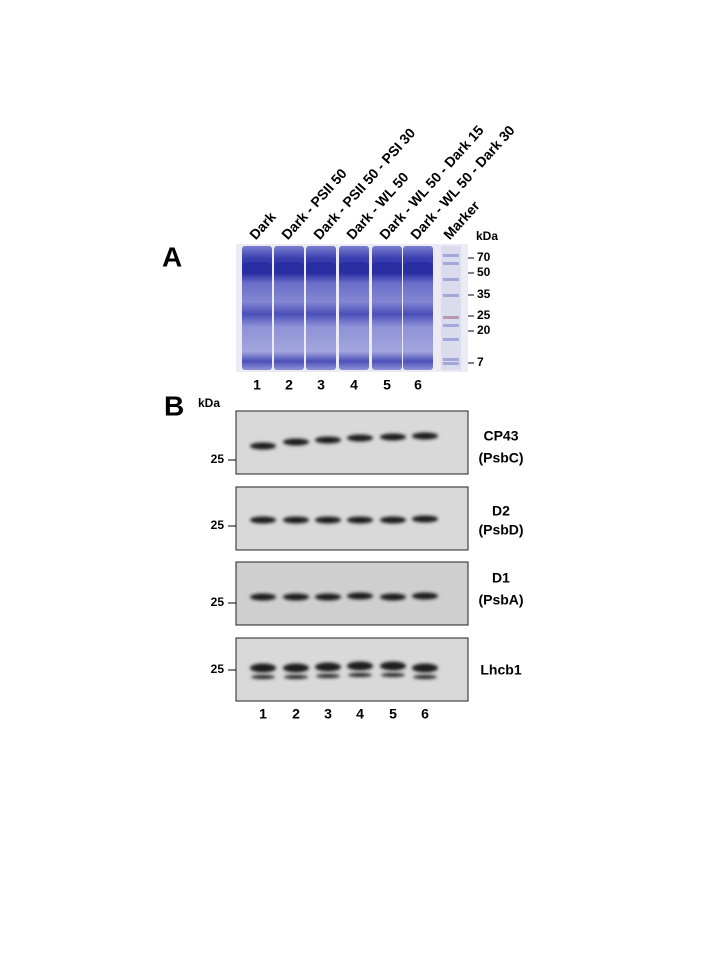  I want to click on blot-label: Lhcb1, so click(500, 670).